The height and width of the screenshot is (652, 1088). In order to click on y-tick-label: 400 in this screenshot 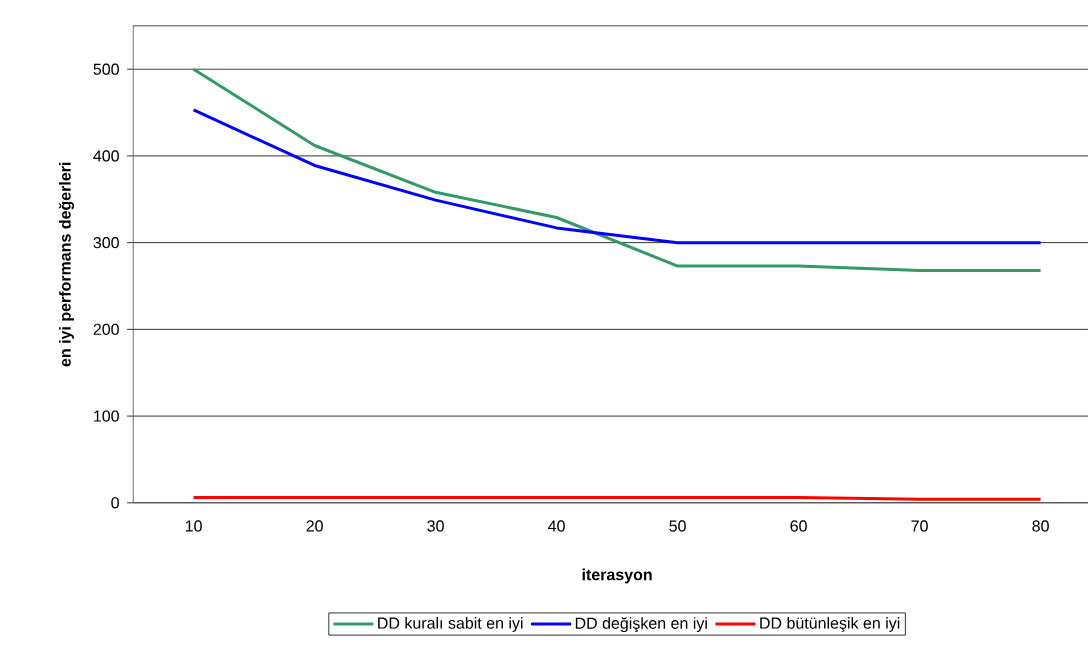, I will do `click(106, 156)`.